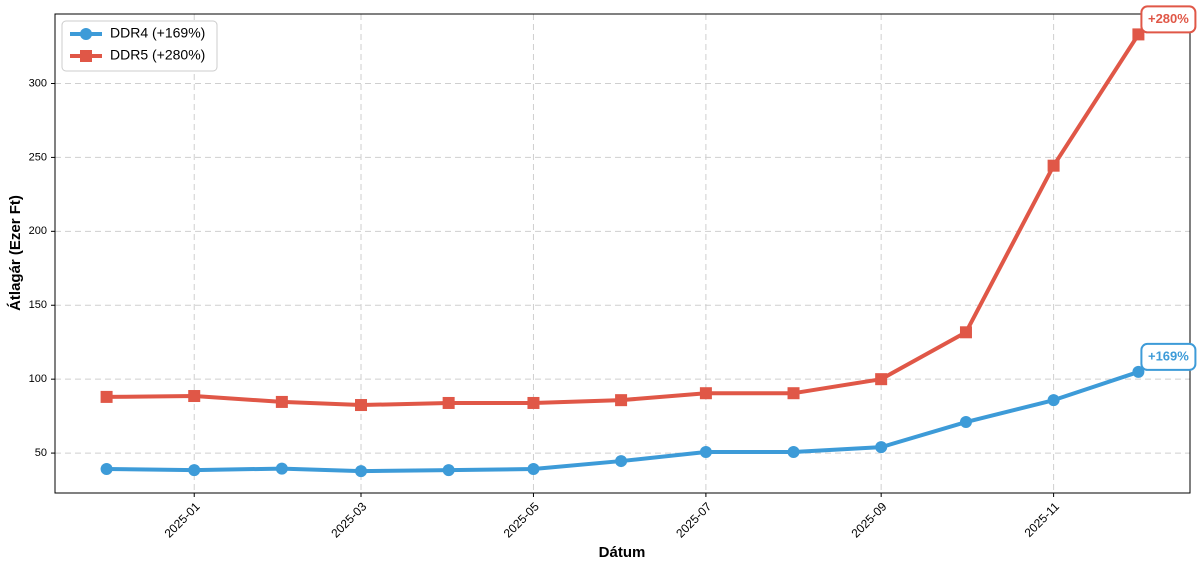 This screenshot has height=569, width=1200. Describe the element at coordinates (38, 83) in the screenshot. I see `y-tick-label: 300` at that location.